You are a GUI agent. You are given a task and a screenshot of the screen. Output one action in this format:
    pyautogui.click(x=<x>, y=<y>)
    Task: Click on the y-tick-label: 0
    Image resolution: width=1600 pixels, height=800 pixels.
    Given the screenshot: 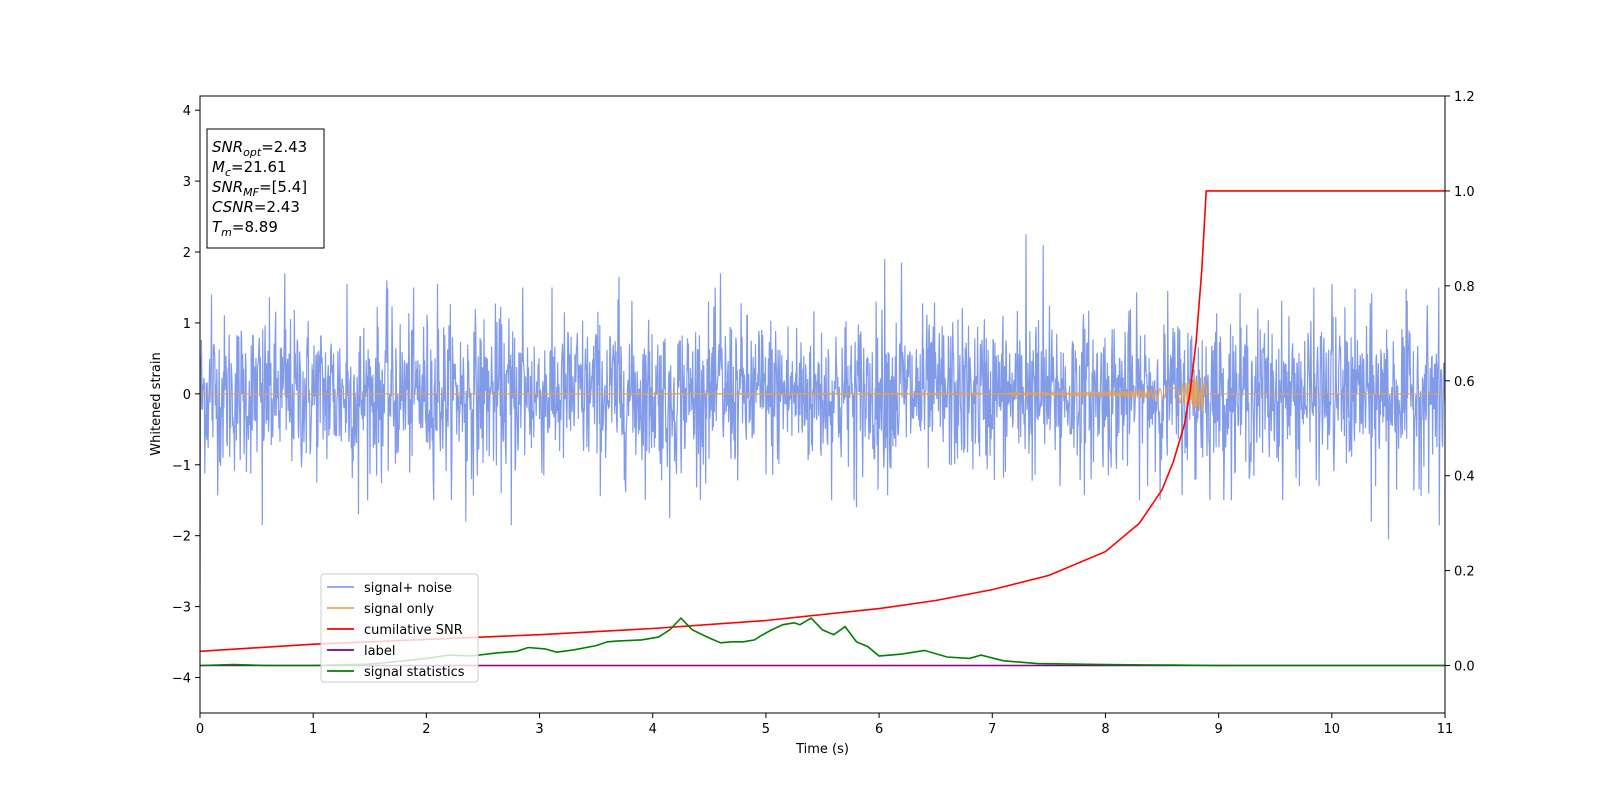 What is the action you would take?
    pyautogui.click(x=187, y=395)
    